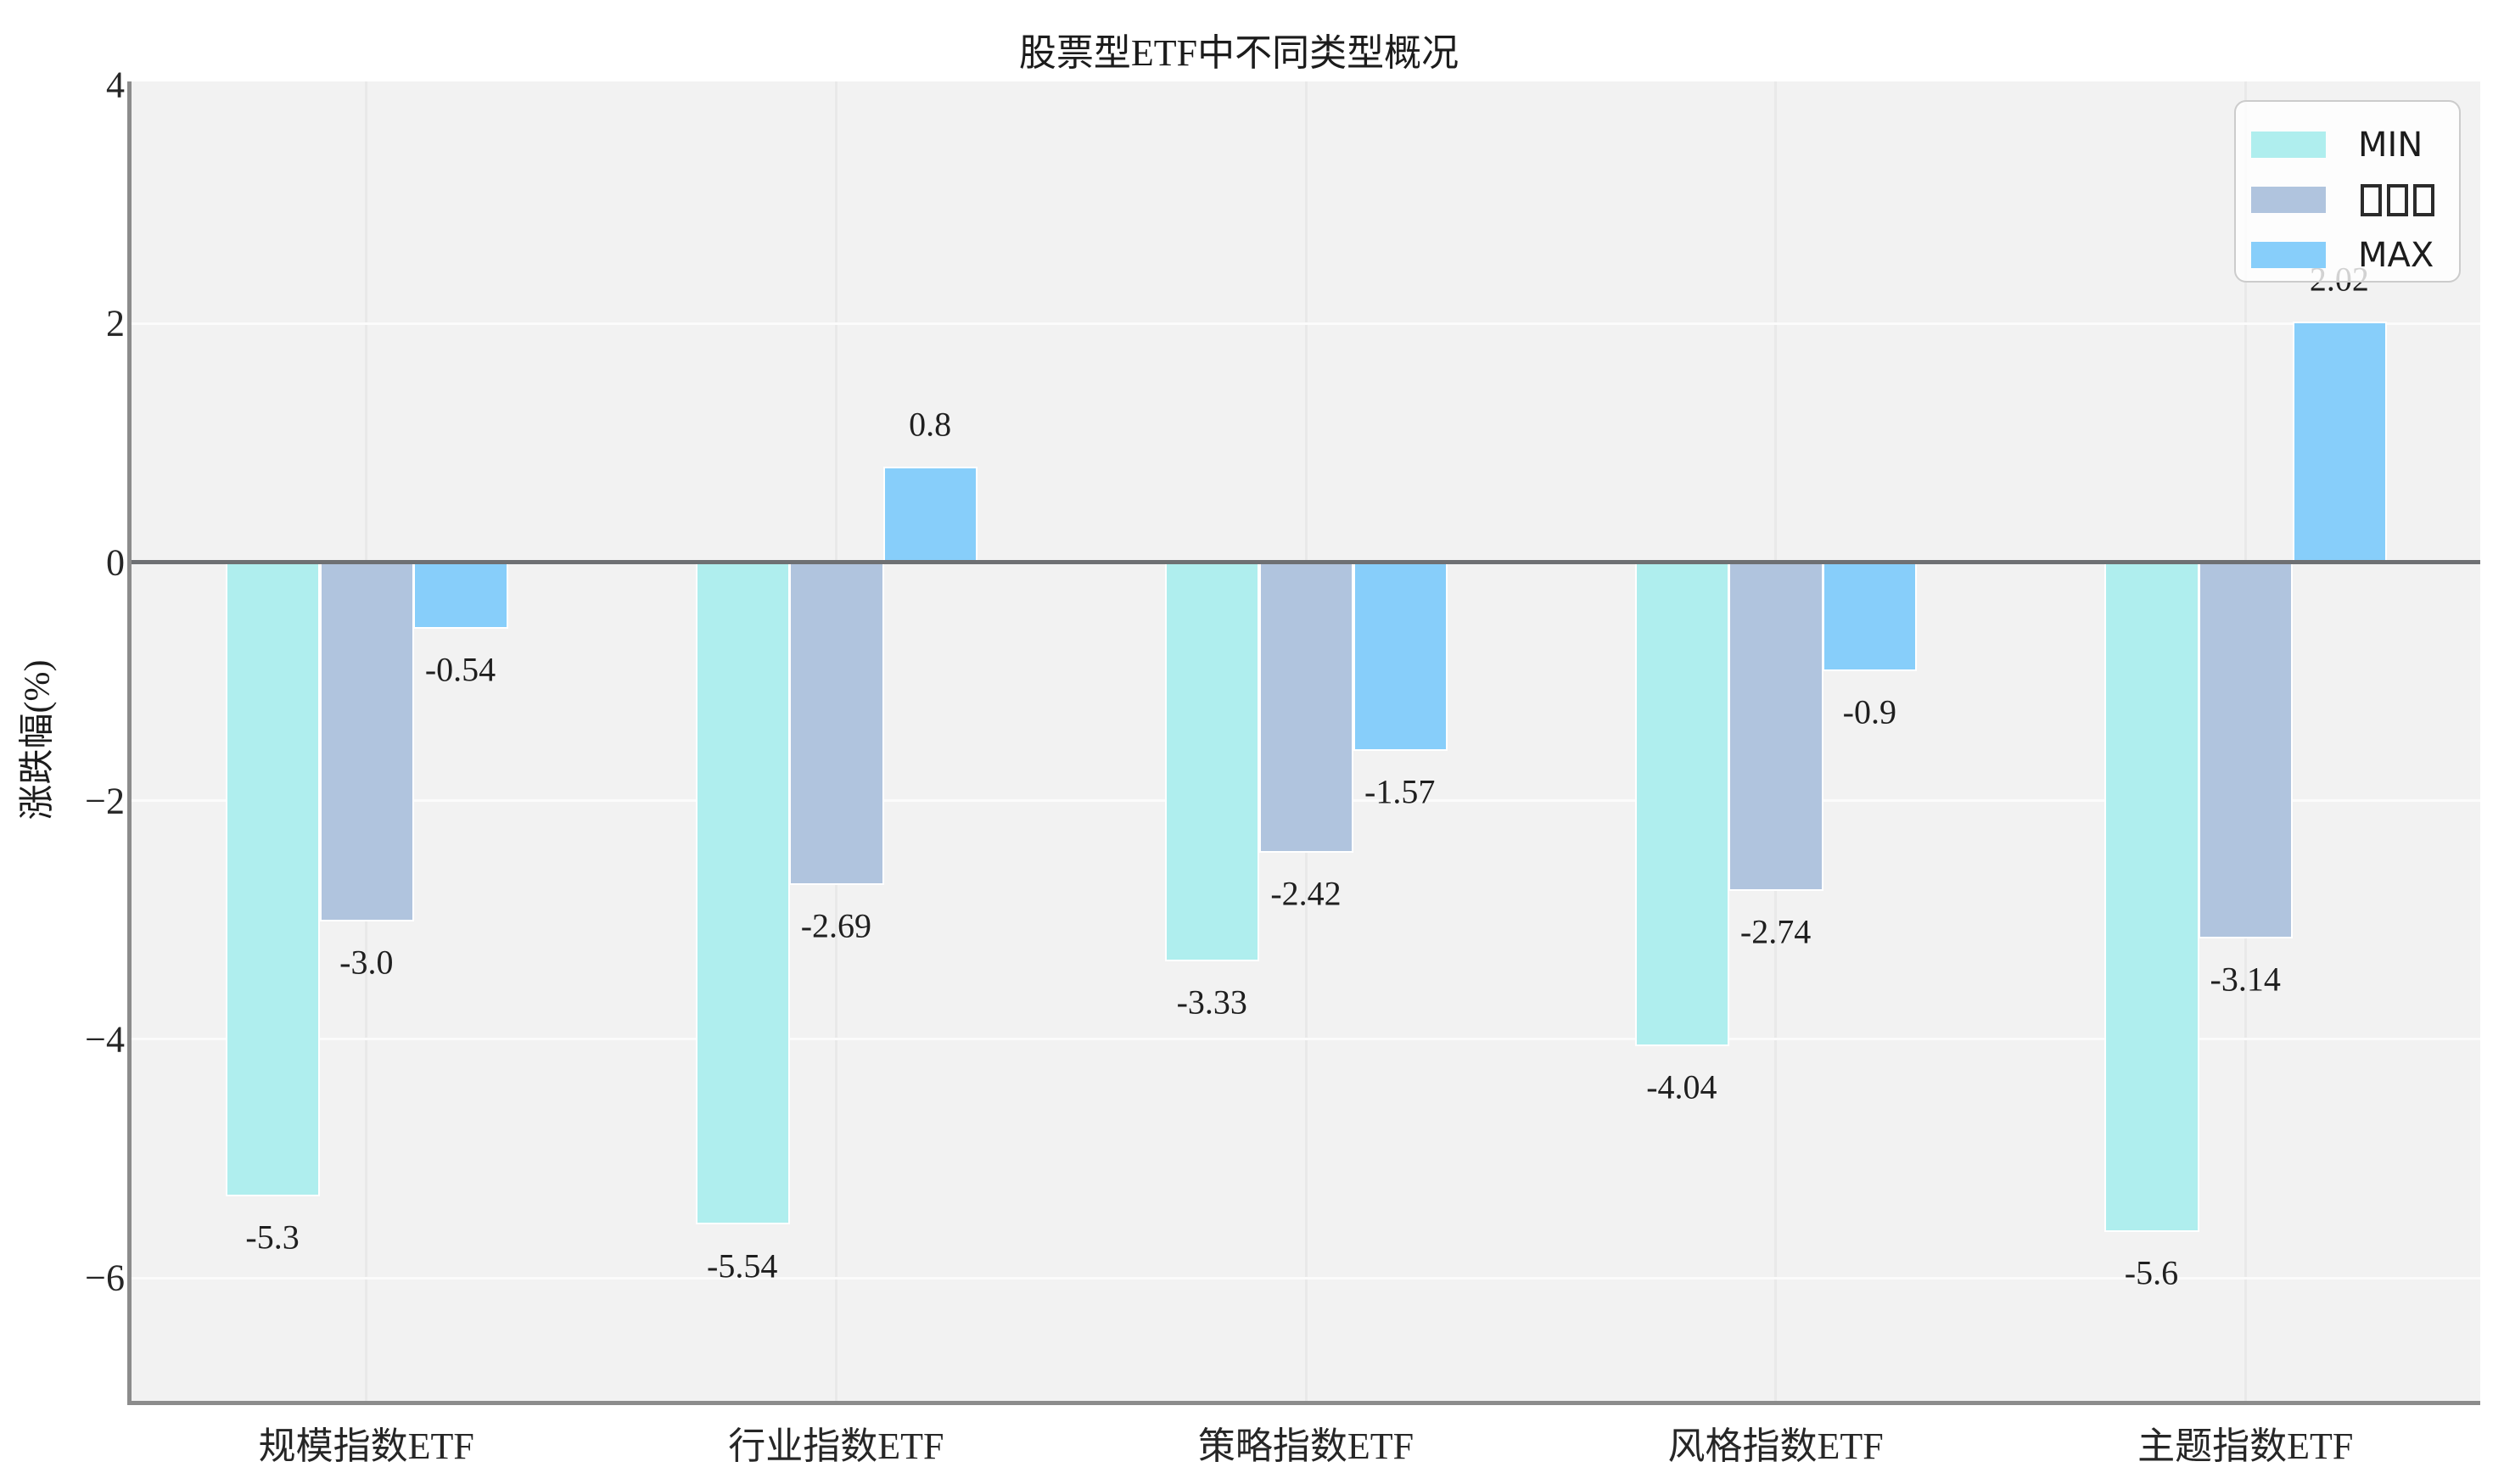 Image resolution: width=2504 pixels, height=1484 pixels. What do you see at coordinates (1238, 53) in the screenshot?
I see `chart-title: 股票型ETF中不同类型概况` at bounding box center [1238, 53].